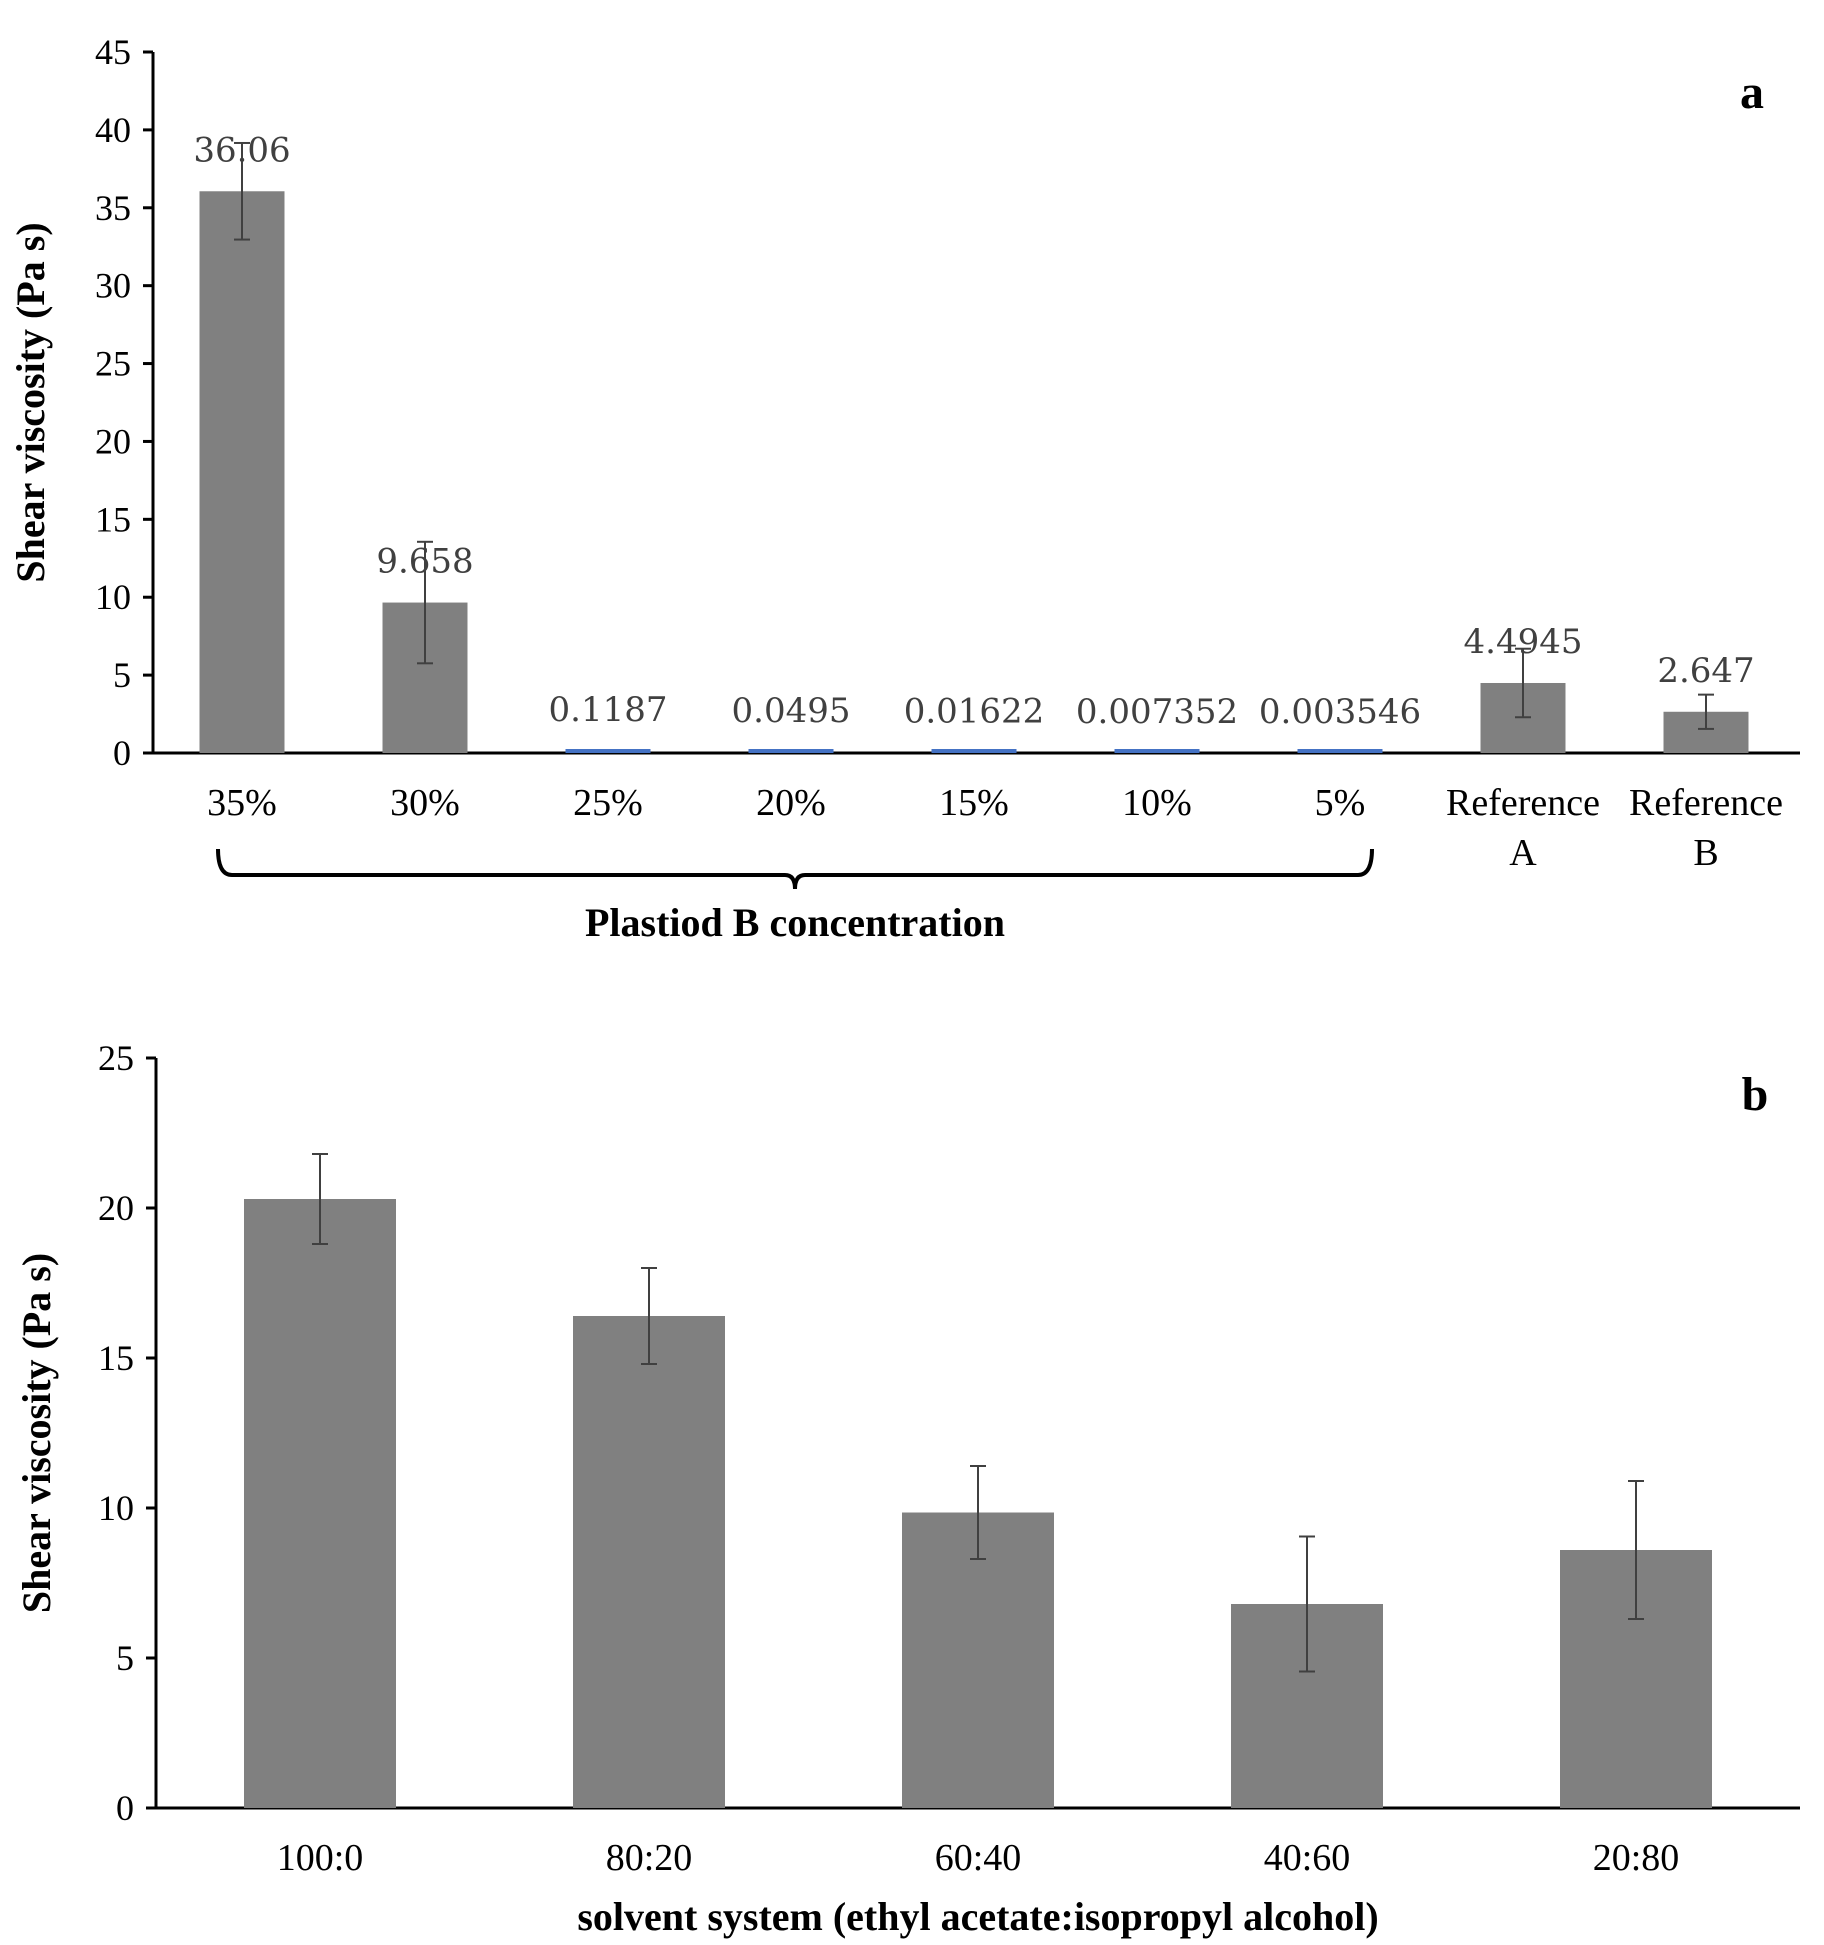 Image resolution: width=1824 pixels, height=1945 pixels. What do you see at coordinates (974, 803) in the screenshot?
I see `x-tick-label: 15%` at bounding box center [974, 803].